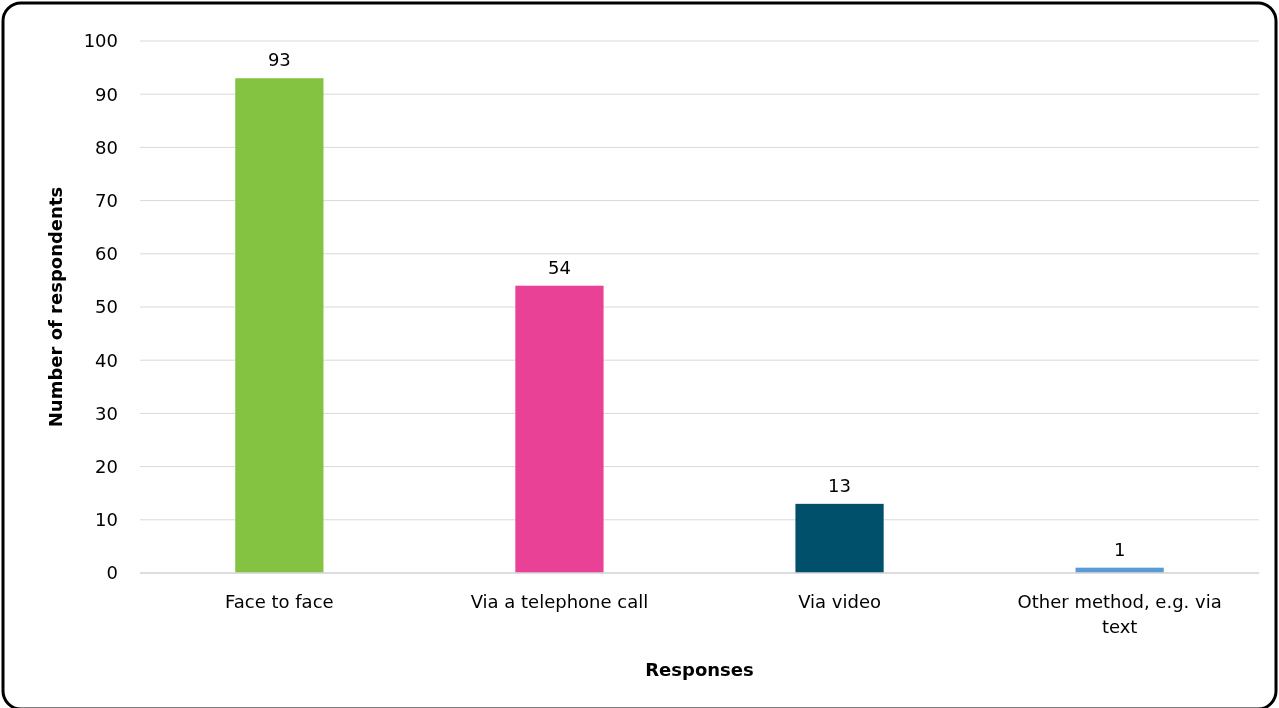 This screenshot has height=708, width=1279. I want to click on y-tick-label: 20, so click(106, 466).